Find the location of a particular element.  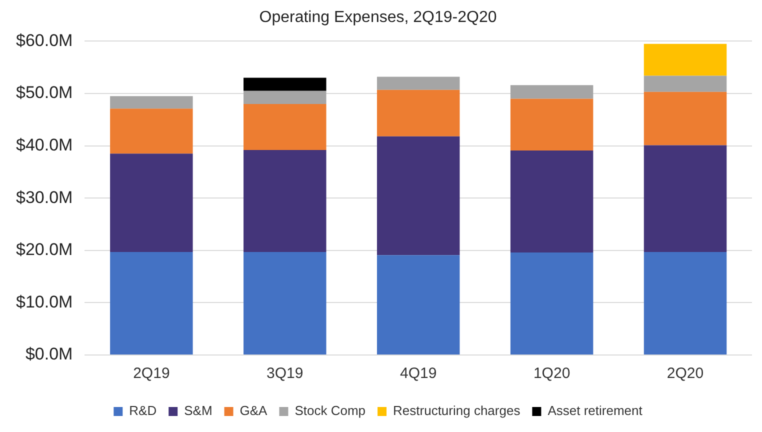

y-tick-label: $60.0M is located at coordinates (44, 40).